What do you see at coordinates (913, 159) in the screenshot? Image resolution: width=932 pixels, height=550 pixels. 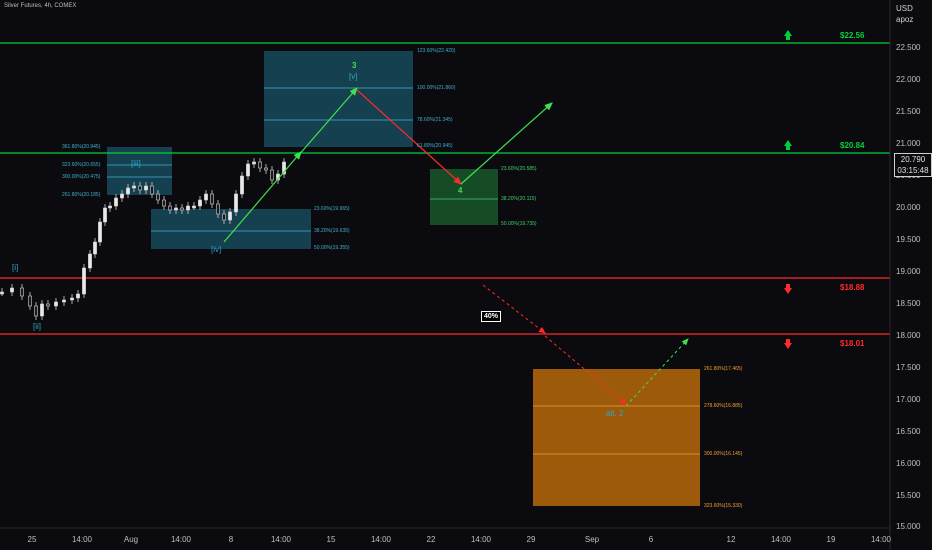 I see `current-price: 20.790` at bounding box center [913, 159].